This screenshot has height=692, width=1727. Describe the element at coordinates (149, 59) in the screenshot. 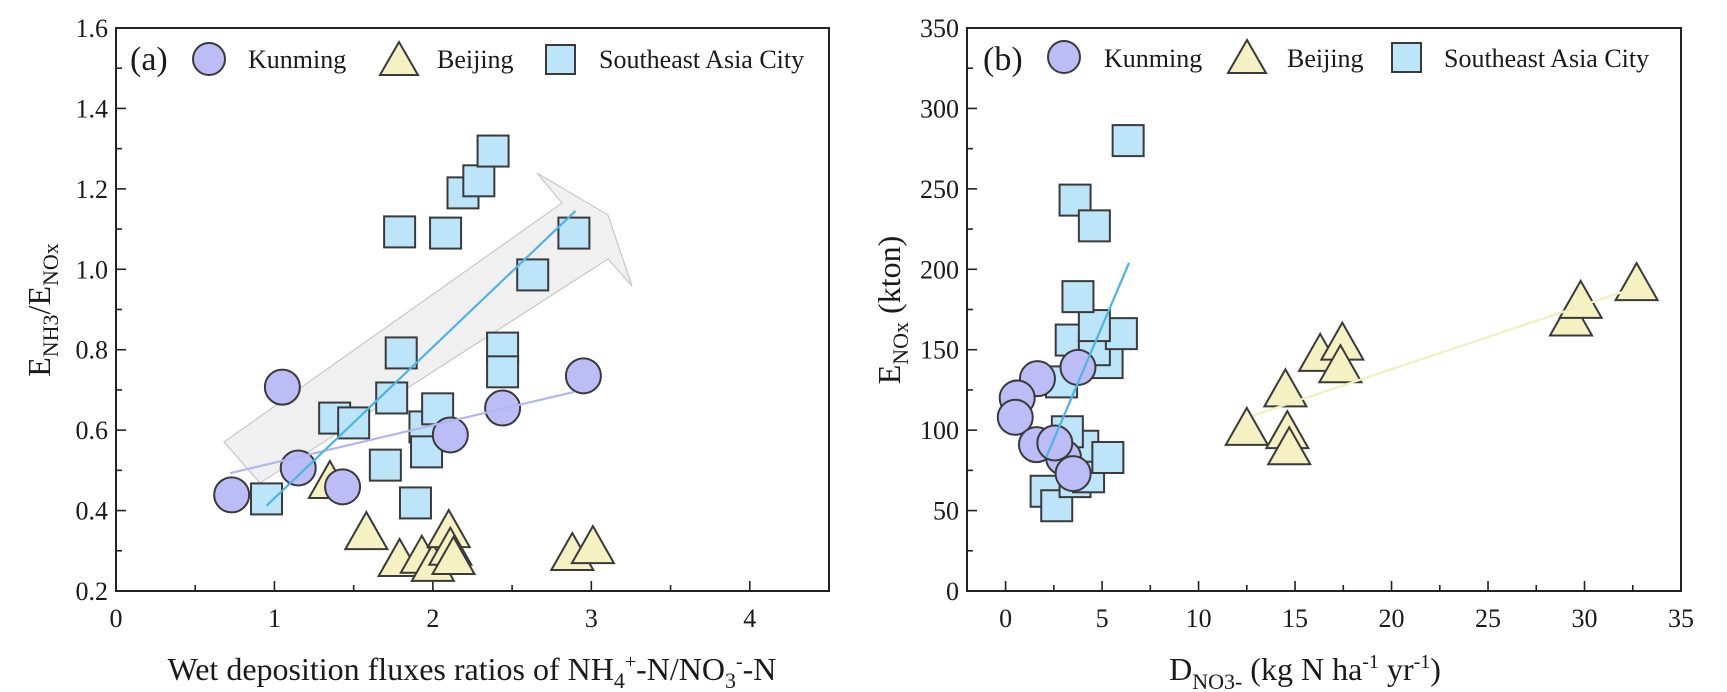

I see `panel-a-label: (a)` at that location.